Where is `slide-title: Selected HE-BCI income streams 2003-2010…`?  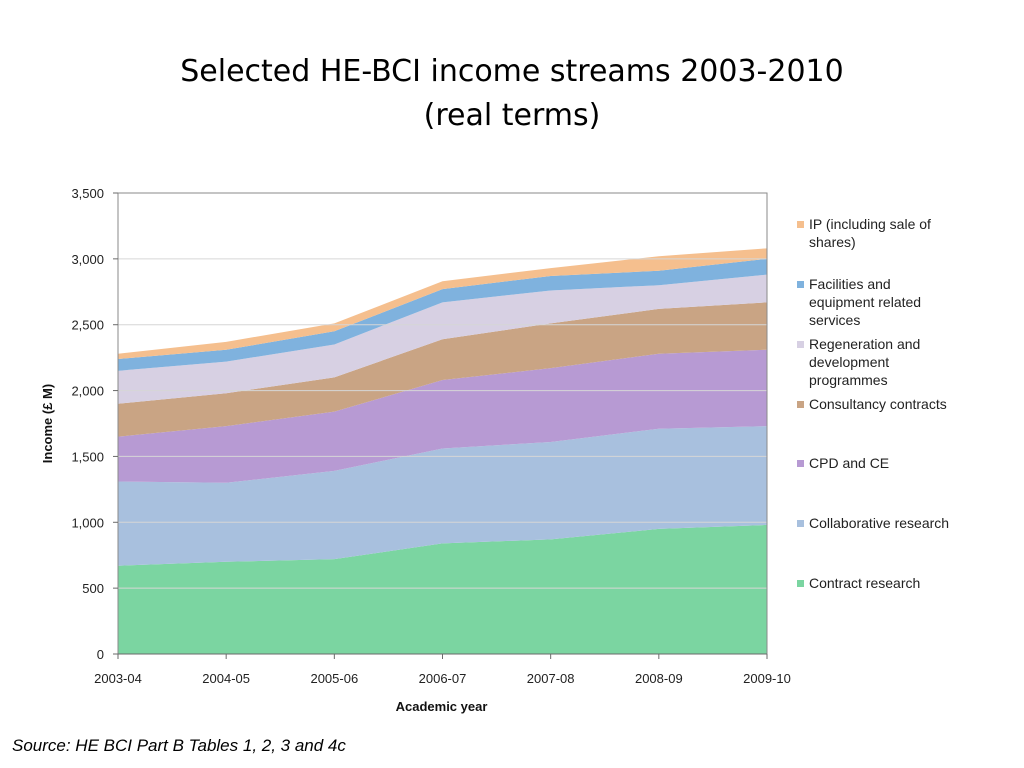 slide-title: Selected HE-BCI income streams 2003-2010… is located at coordinates (512, 94).